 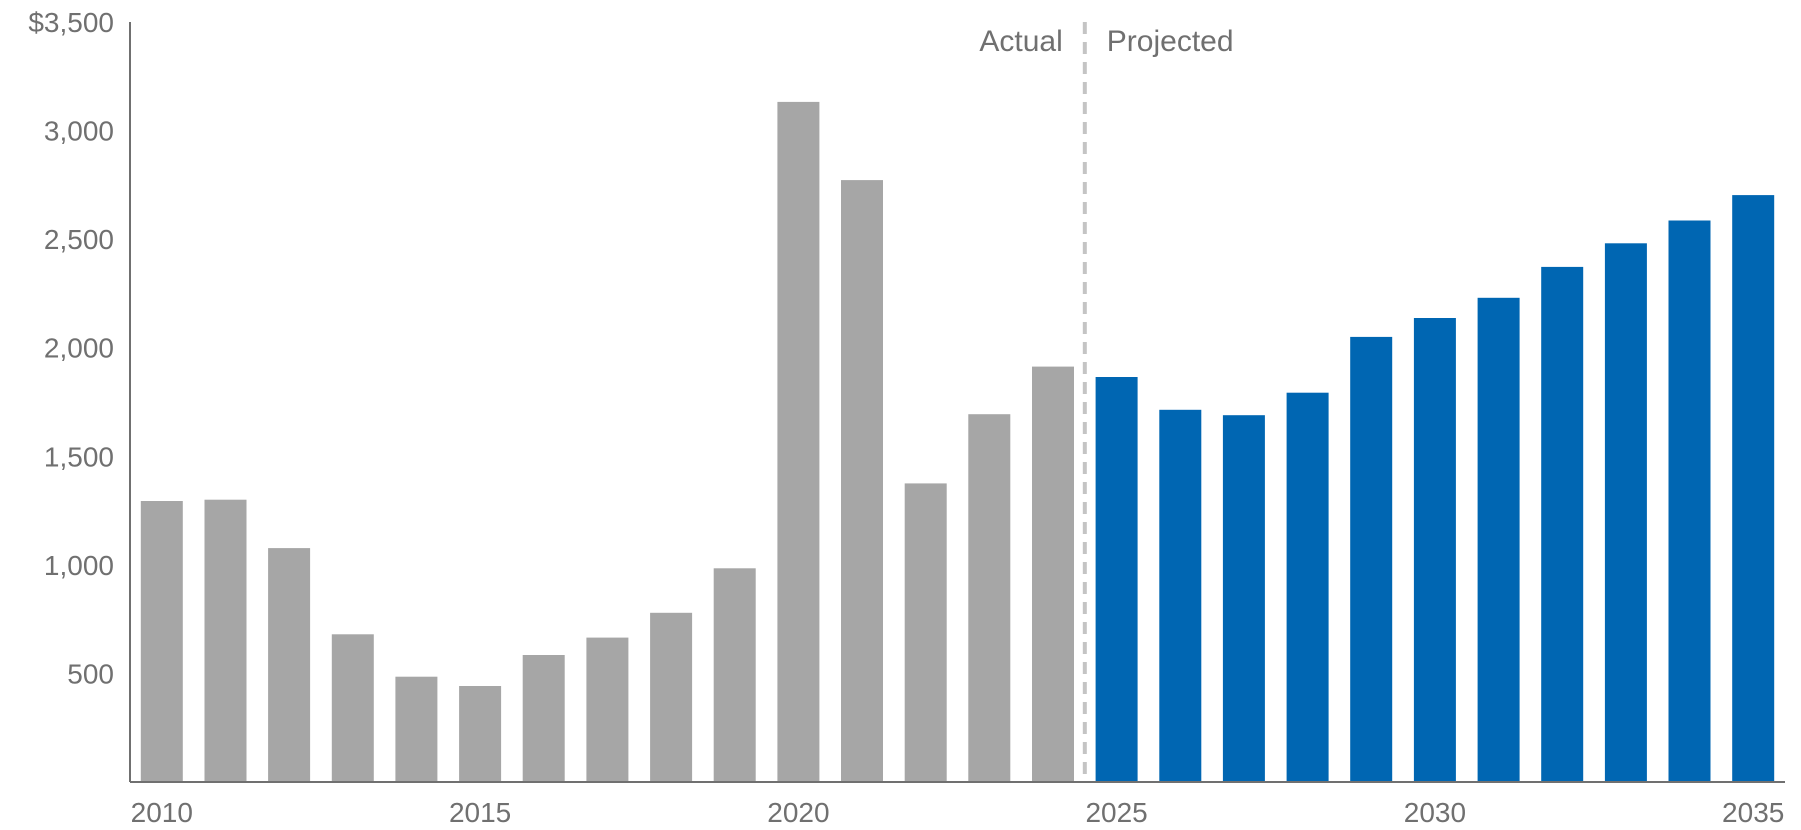 What do you see at coordinates (79, 456) in the screenshot?
I see `y-tick-label: 1,500` at bounding box center [79, 456].